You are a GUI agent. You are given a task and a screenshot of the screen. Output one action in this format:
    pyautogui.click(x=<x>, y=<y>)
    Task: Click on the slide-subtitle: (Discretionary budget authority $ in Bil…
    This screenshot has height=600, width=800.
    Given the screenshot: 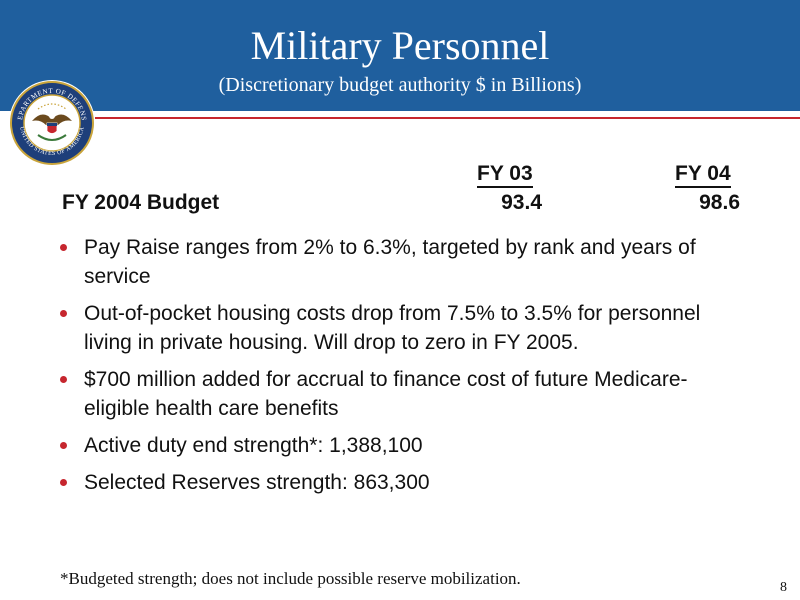 What is the action you would take?
    pyautogui.click(x=400, y=85)
    